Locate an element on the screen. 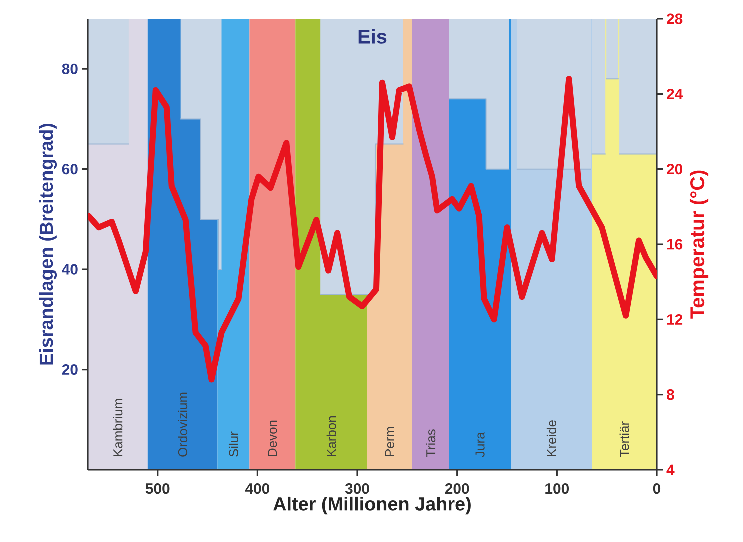 The image size is (743, 542). band-label: Devon is located at coordinates (273, 438).